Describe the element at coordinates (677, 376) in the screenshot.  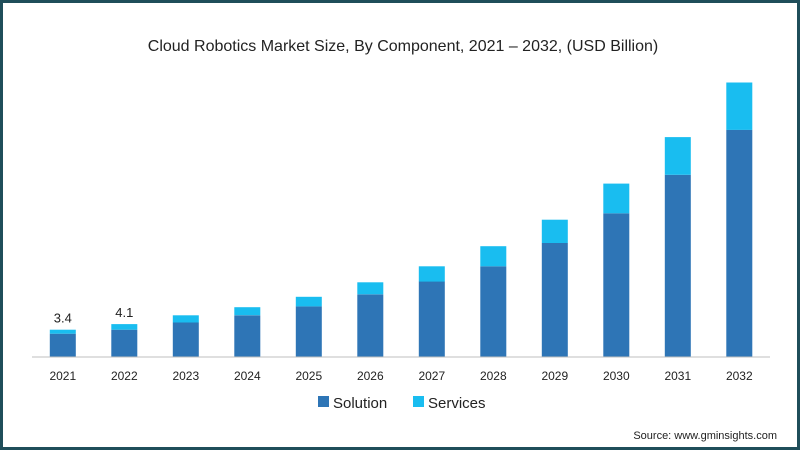
I see `x-tick-label-2031: 2031` at that location.